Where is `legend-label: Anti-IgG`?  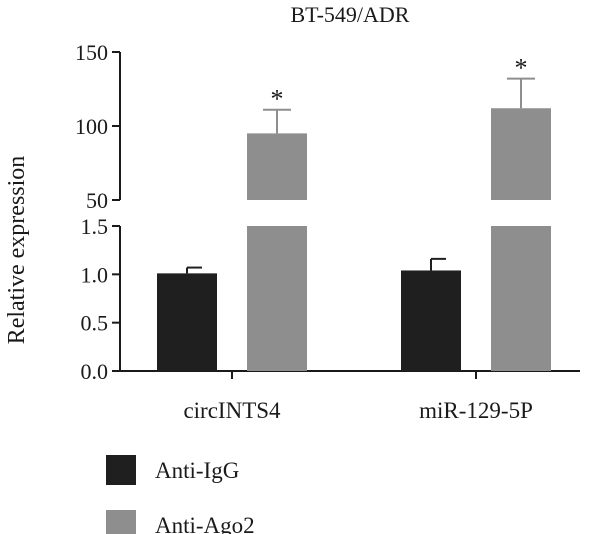 legend-label: Anti-IgG is located at coordinates (197, 470).